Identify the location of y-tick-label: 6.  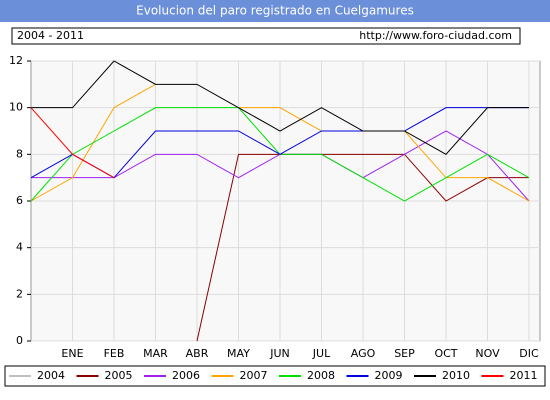
(19, 200).